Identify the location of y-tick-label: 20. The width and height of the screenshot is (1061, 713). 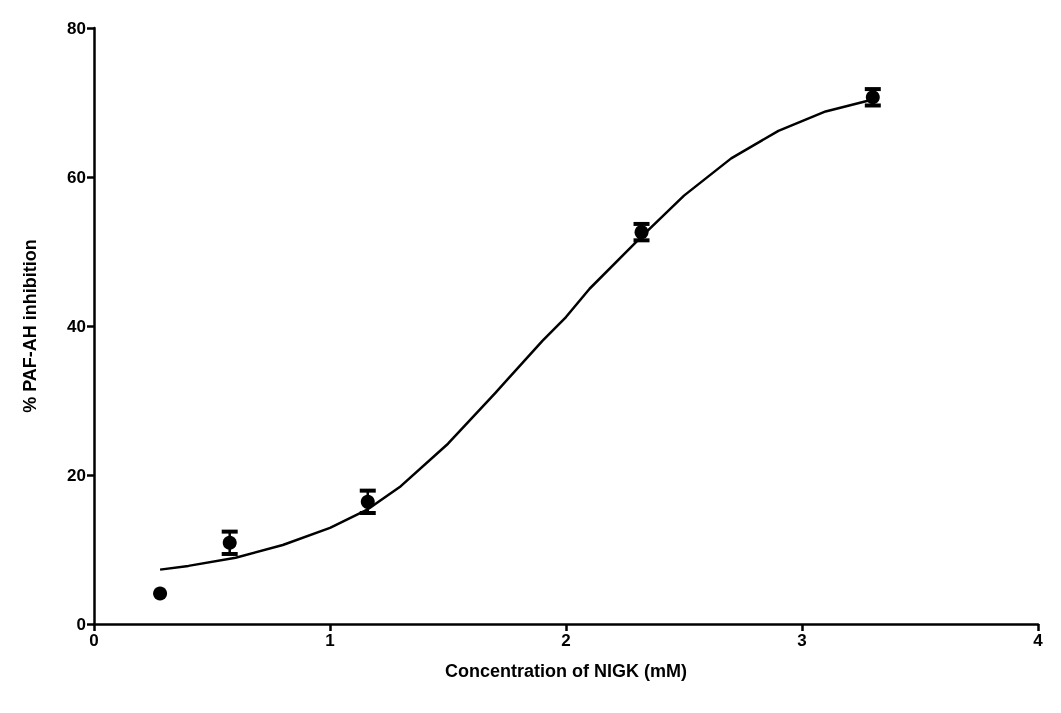
(76, 475).